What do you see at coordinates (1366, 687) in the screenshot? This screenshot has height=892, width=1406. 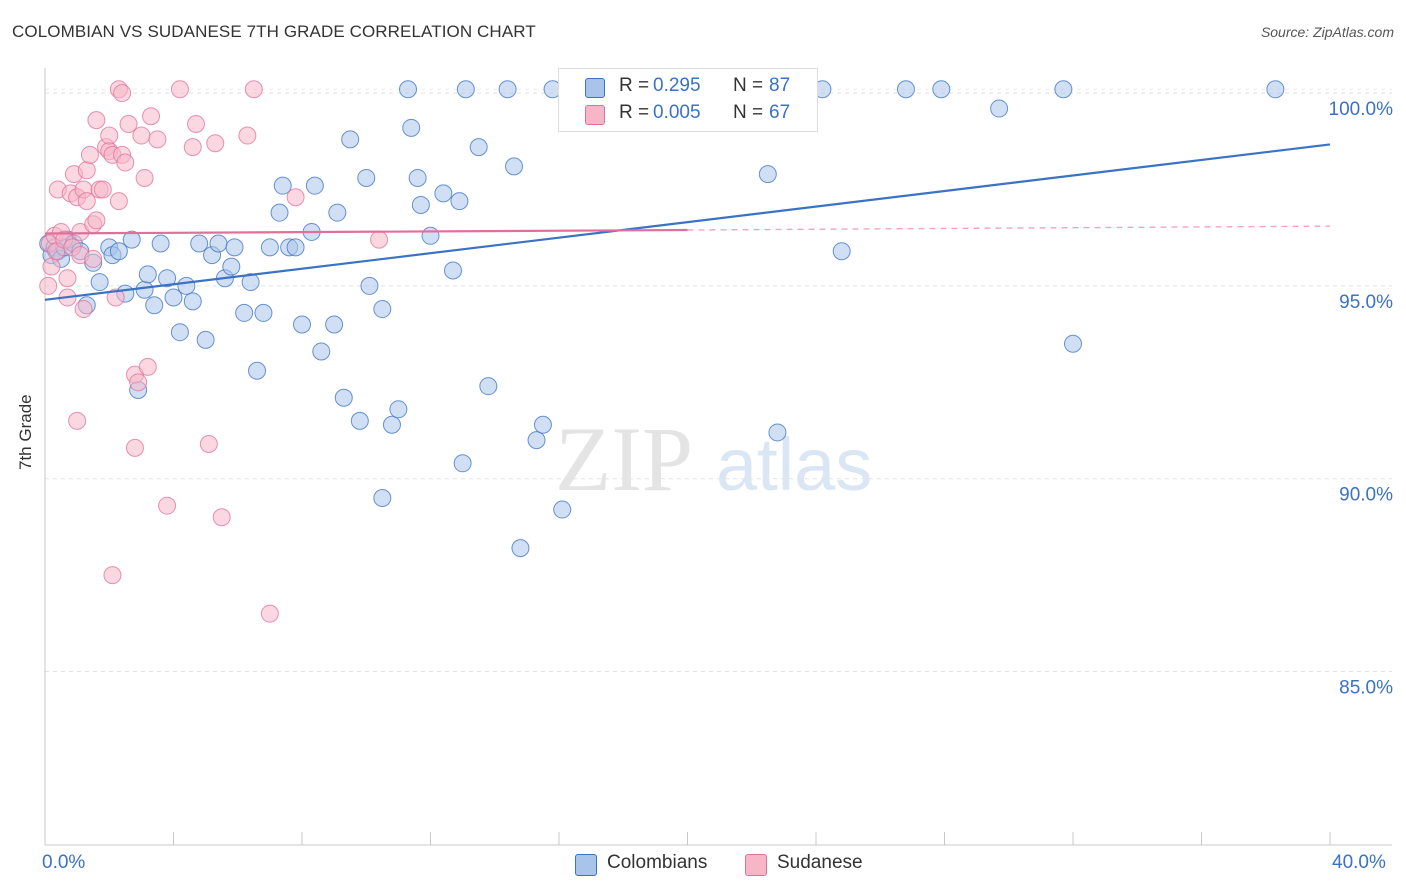 I see `y-tick-label: 85.0%` at bounding box center [1366, 687].